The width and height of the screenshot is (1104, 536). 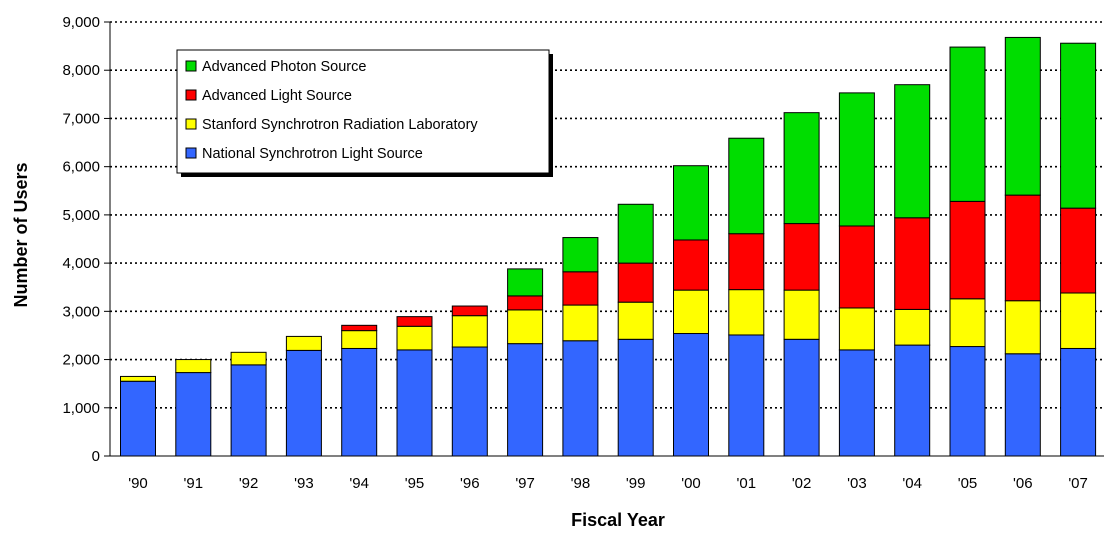 I want to click on x-tick-label: '07, so click(x=1078, y=483).